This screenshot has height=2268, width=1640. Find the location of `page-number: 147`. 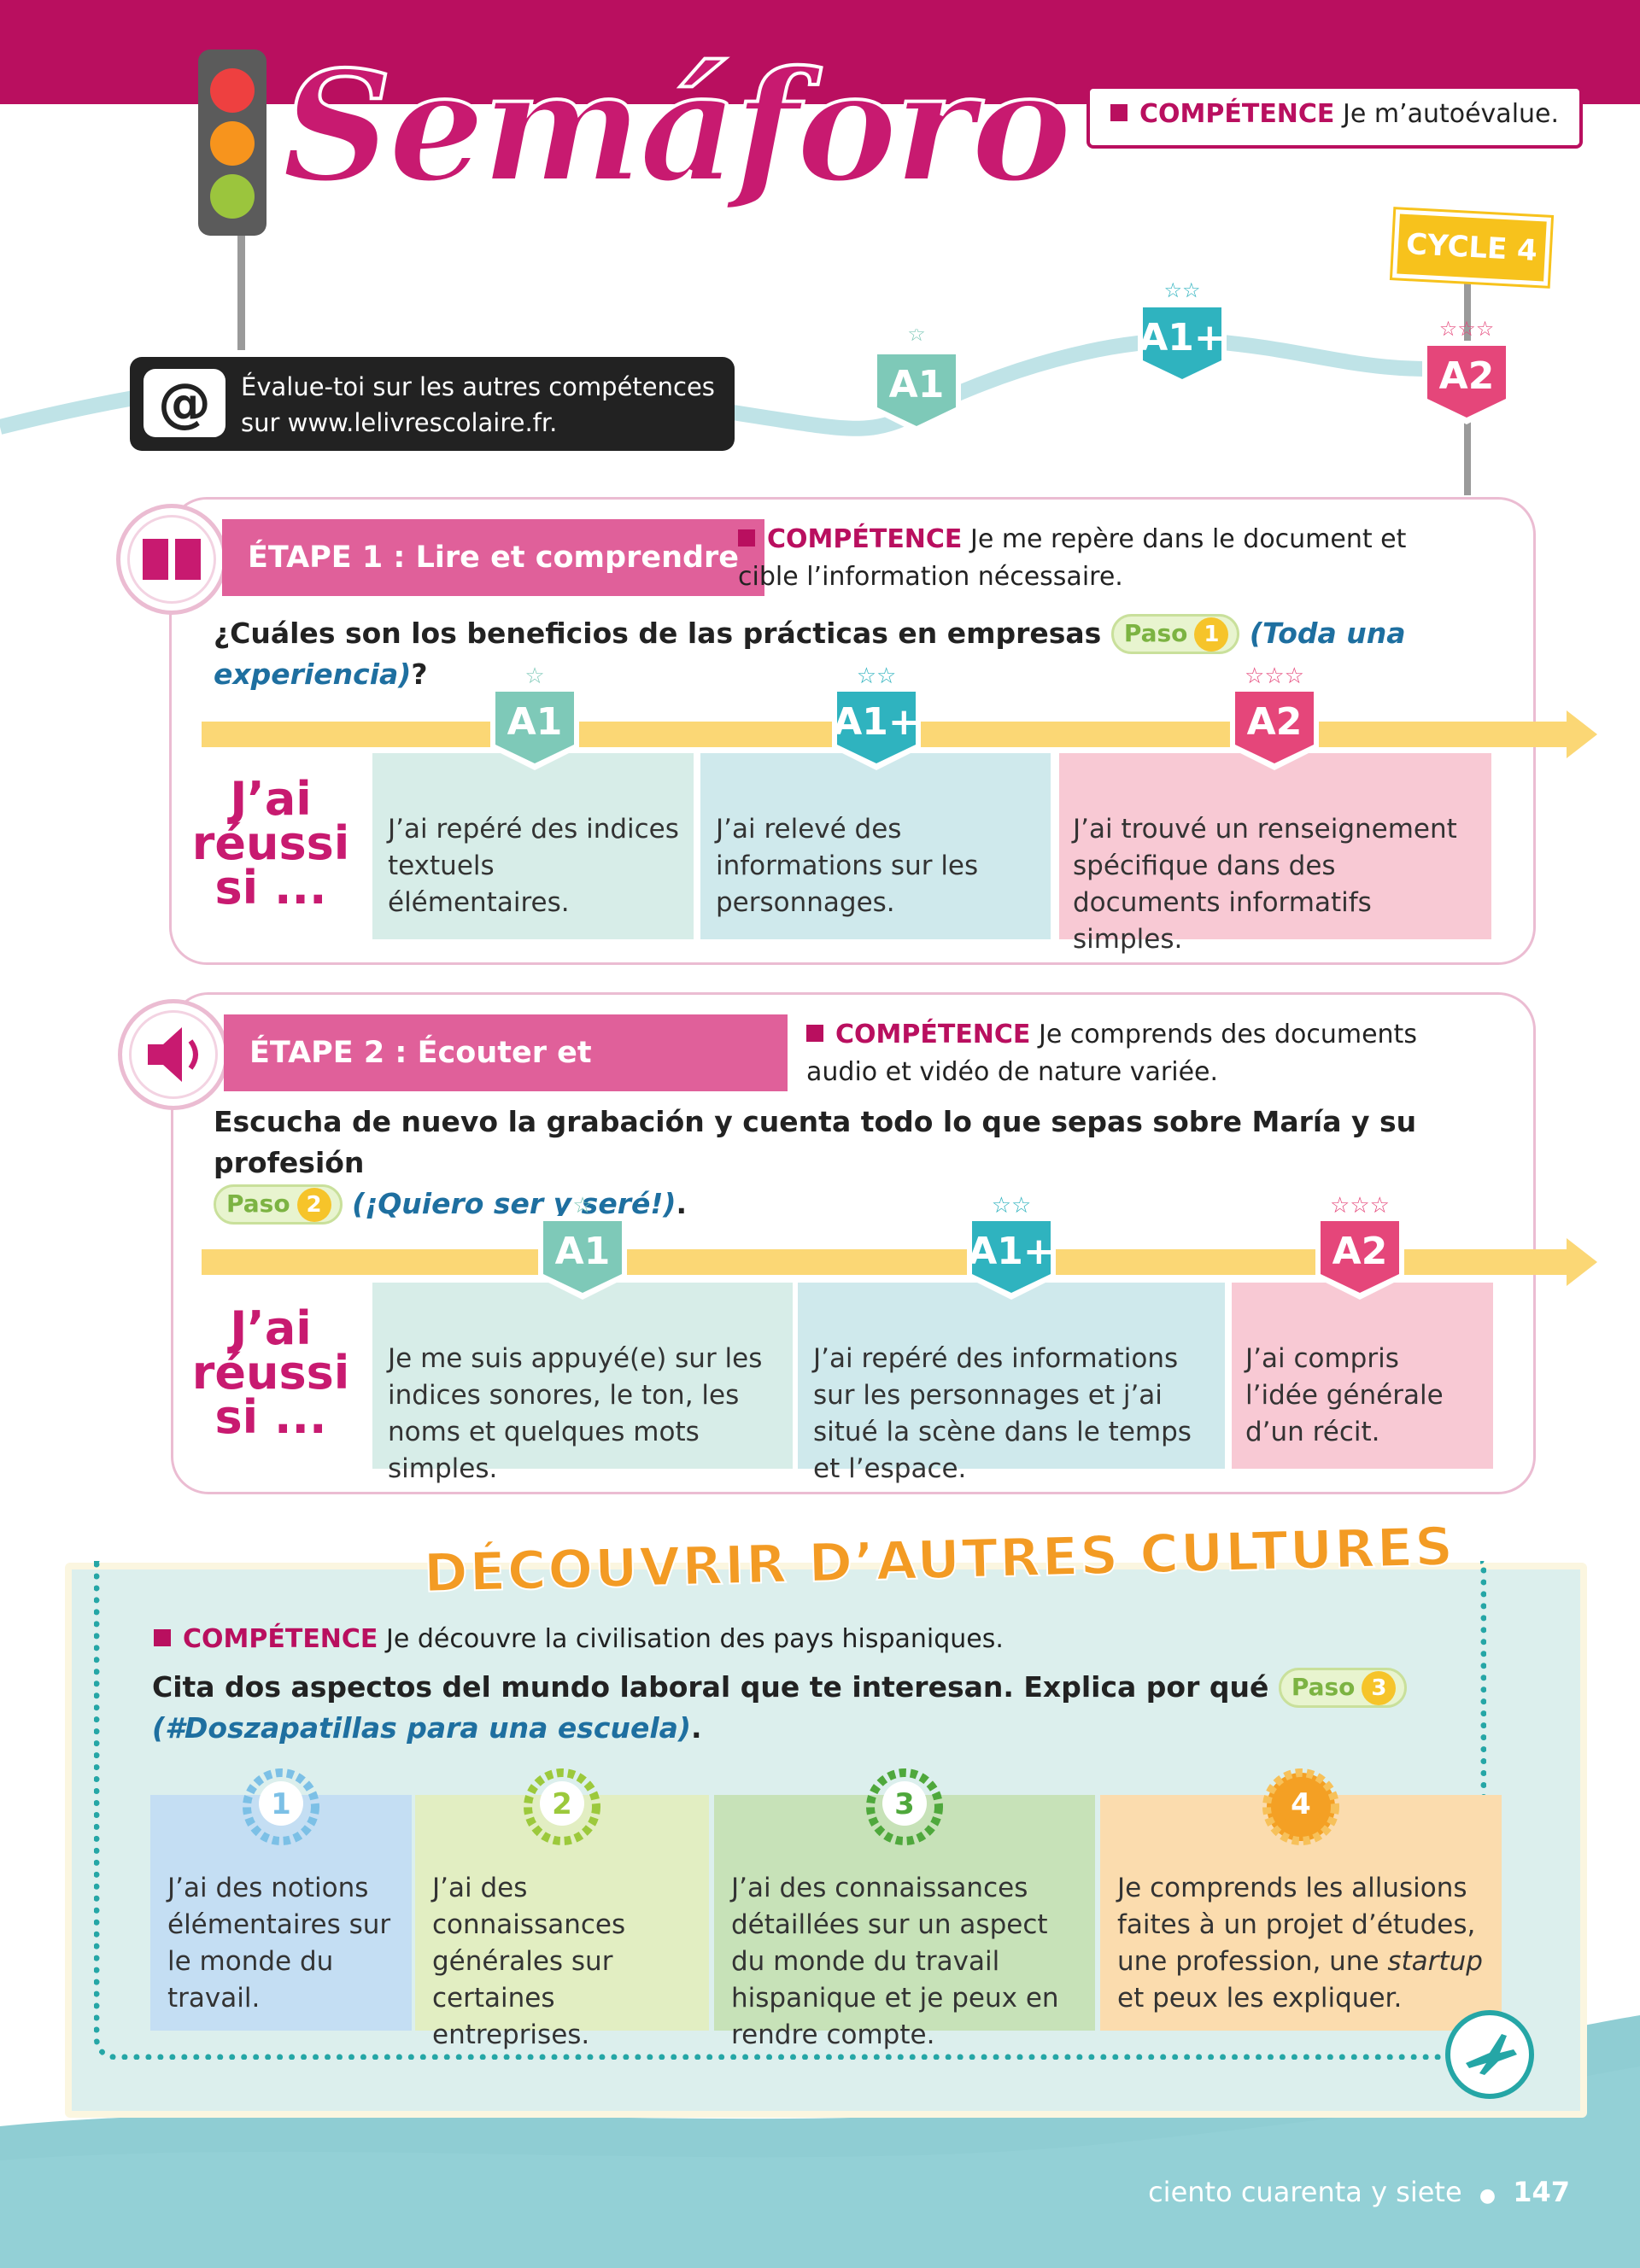

page-number: 147 is located at coordinates (1541, 2192).